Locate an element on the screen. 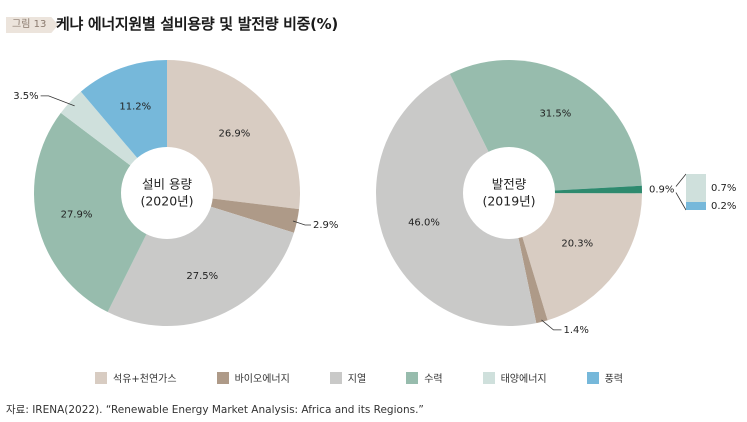 The width and height of the screenshot is (747, 422). slice-data-label: 46.0% is located at coordinates (424, 222).